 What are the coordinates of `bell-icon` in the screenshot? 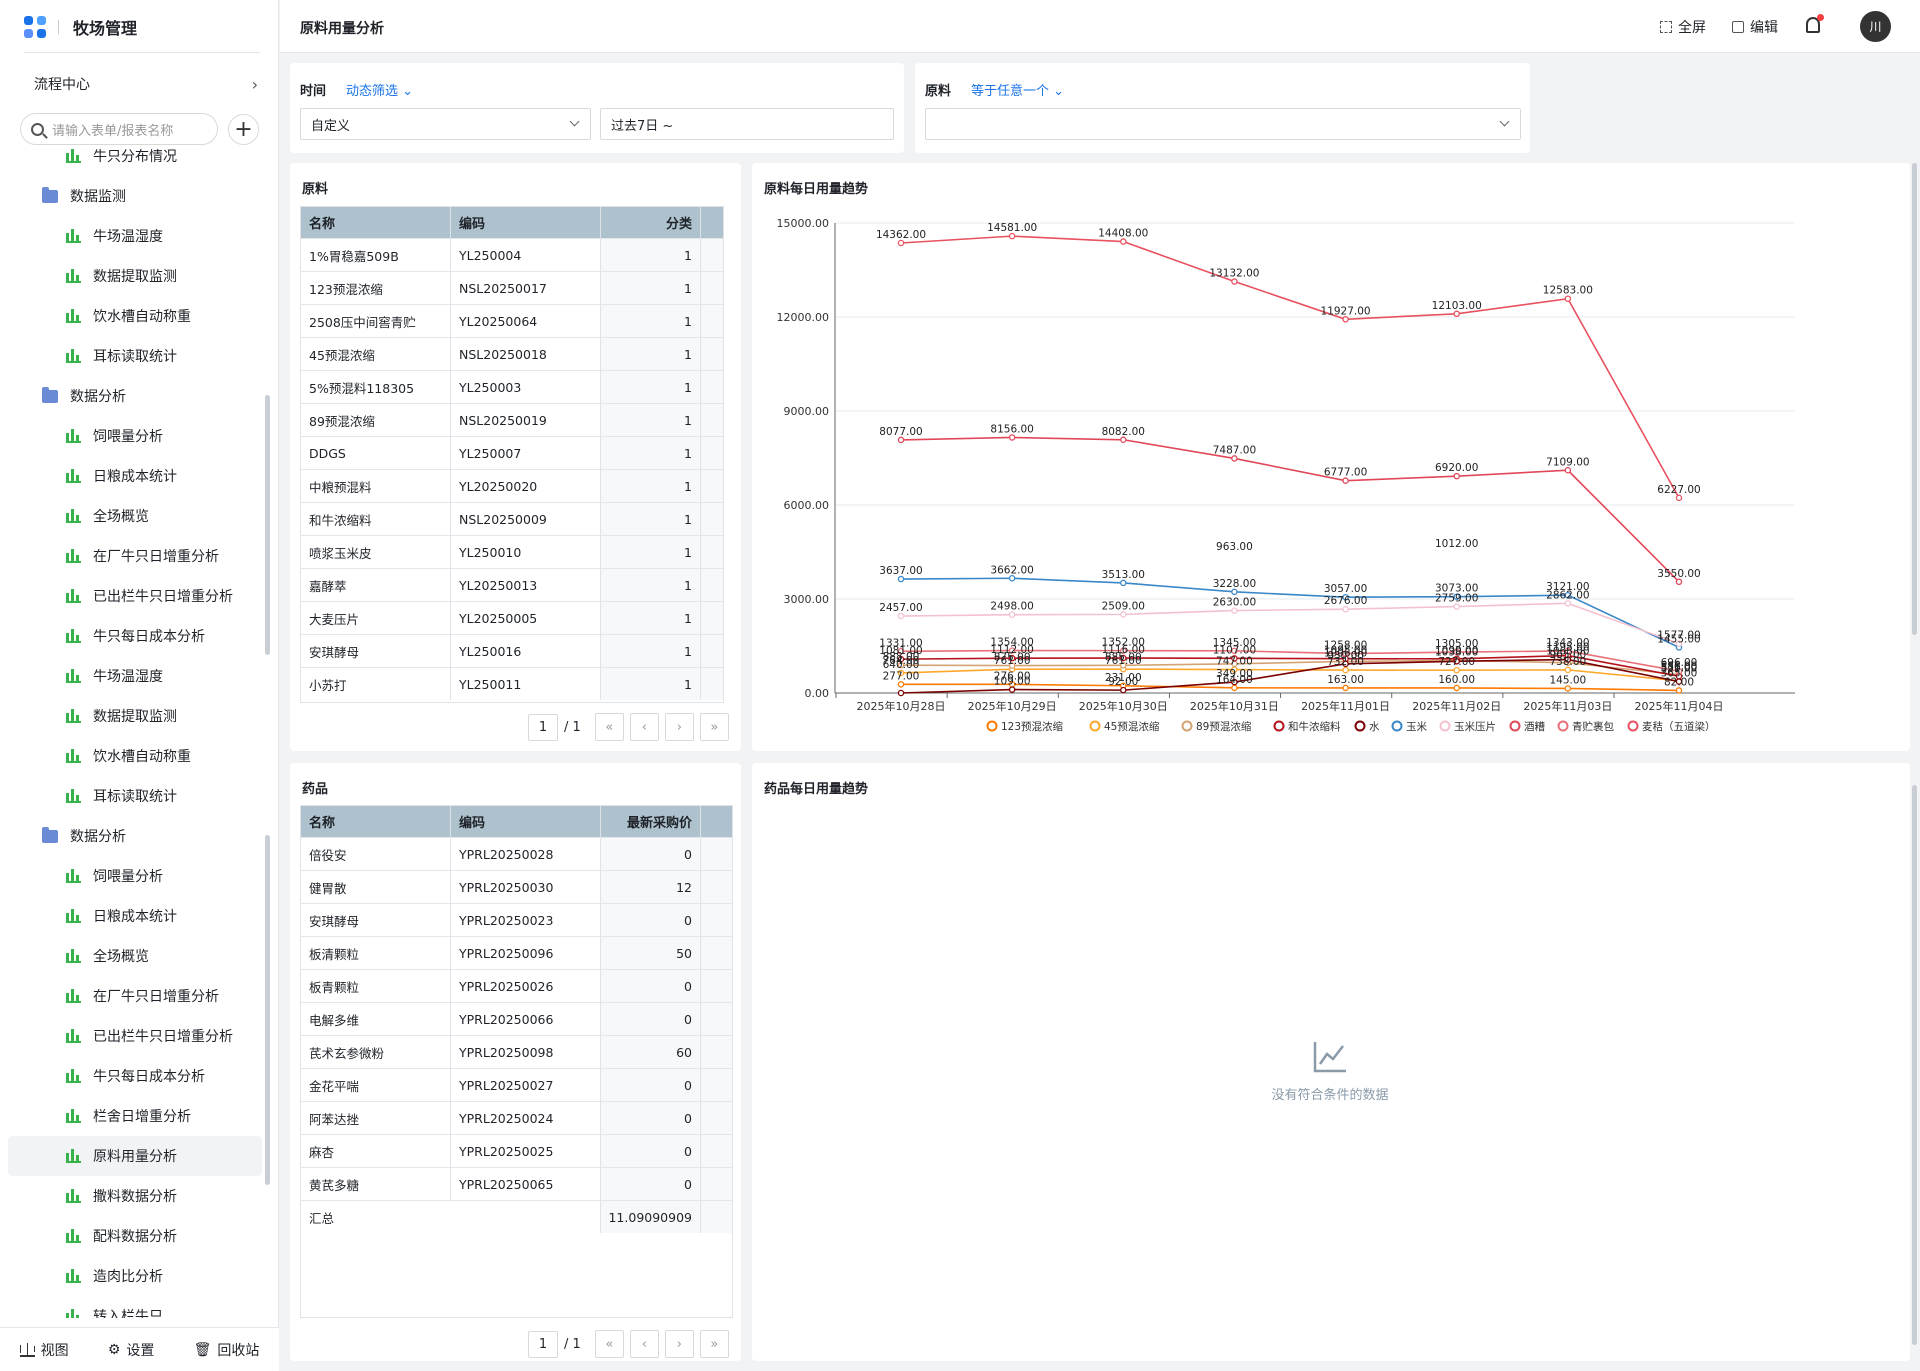 It's located at (1815, 23).